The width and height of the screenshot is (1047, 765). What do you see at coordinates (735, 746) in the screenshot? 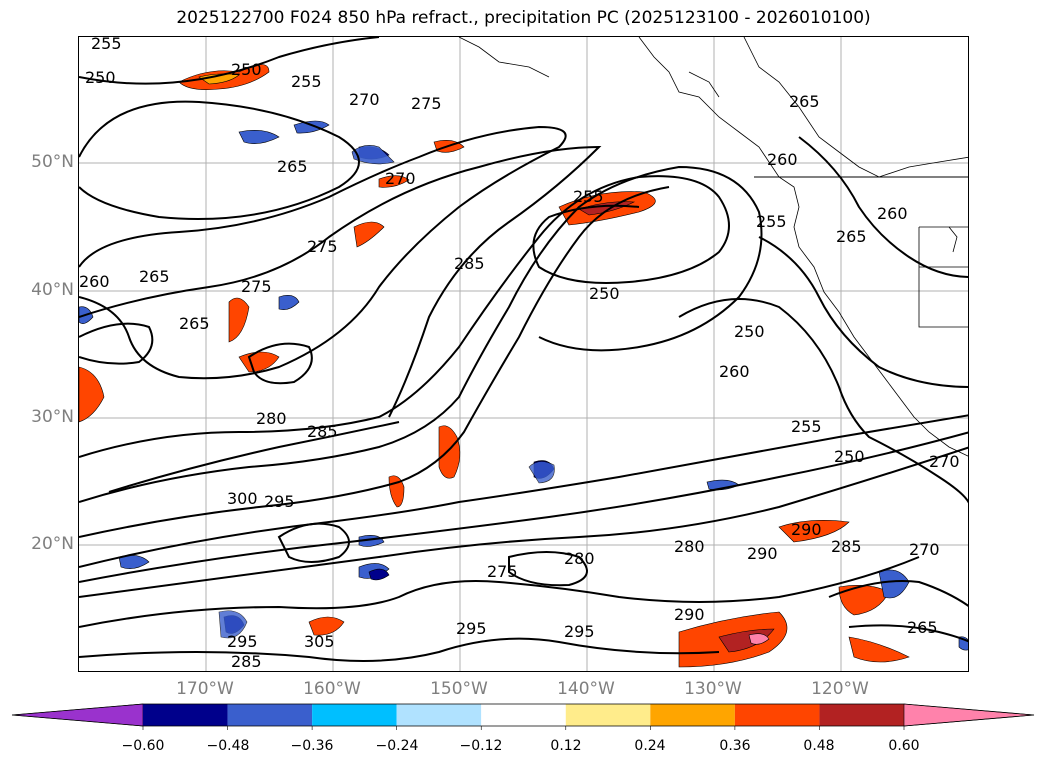
I see `colorbar-tick-label: 0.36` at bounding box center [735, 746].